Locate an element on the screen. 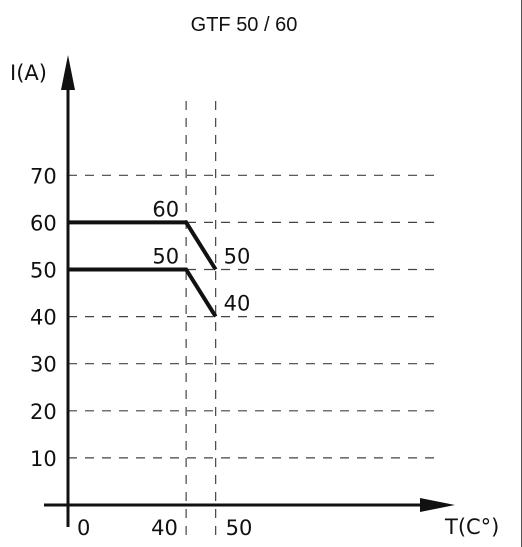 The width and height of the screenshot is (522, 547). x-axis-arrowhead is located at coordinates (437, 505).